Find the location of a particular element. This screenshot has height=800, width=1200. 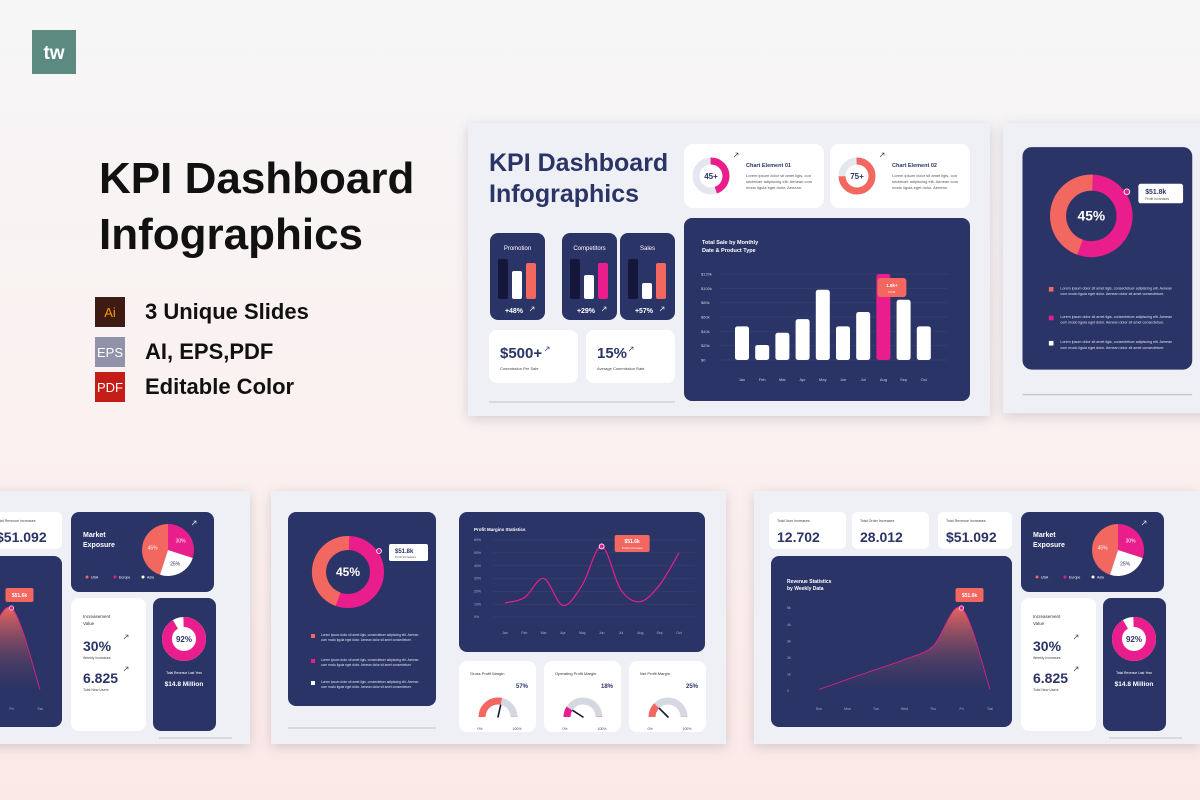

mini-value: +48% is located at coordinates (514, 311).